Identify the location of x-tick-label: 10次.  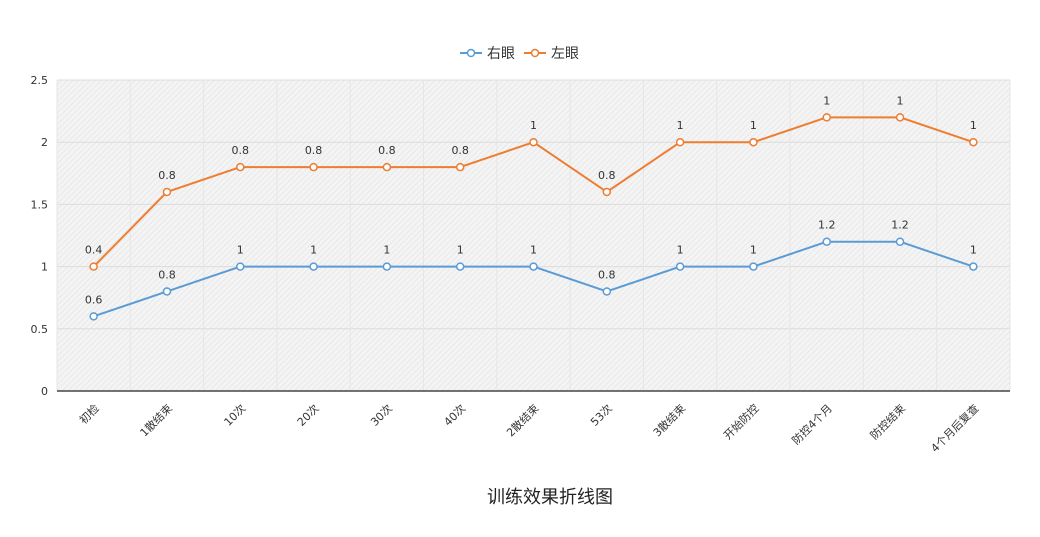
(235, 415).